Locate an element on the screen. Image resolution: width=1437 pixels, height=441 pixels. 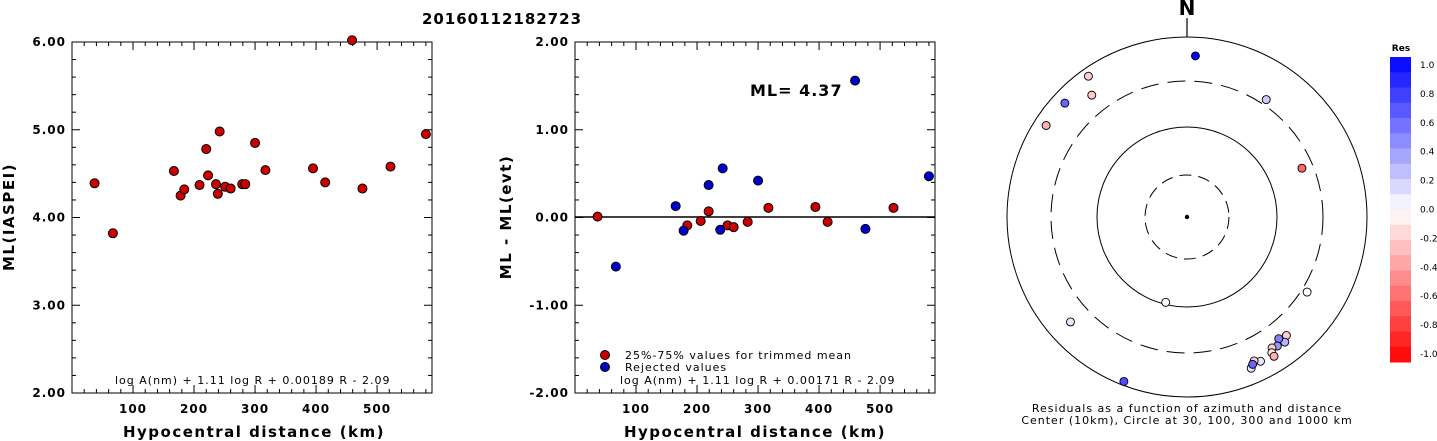
figure-title: 20160112182723 is located at coordinates (502, 19).